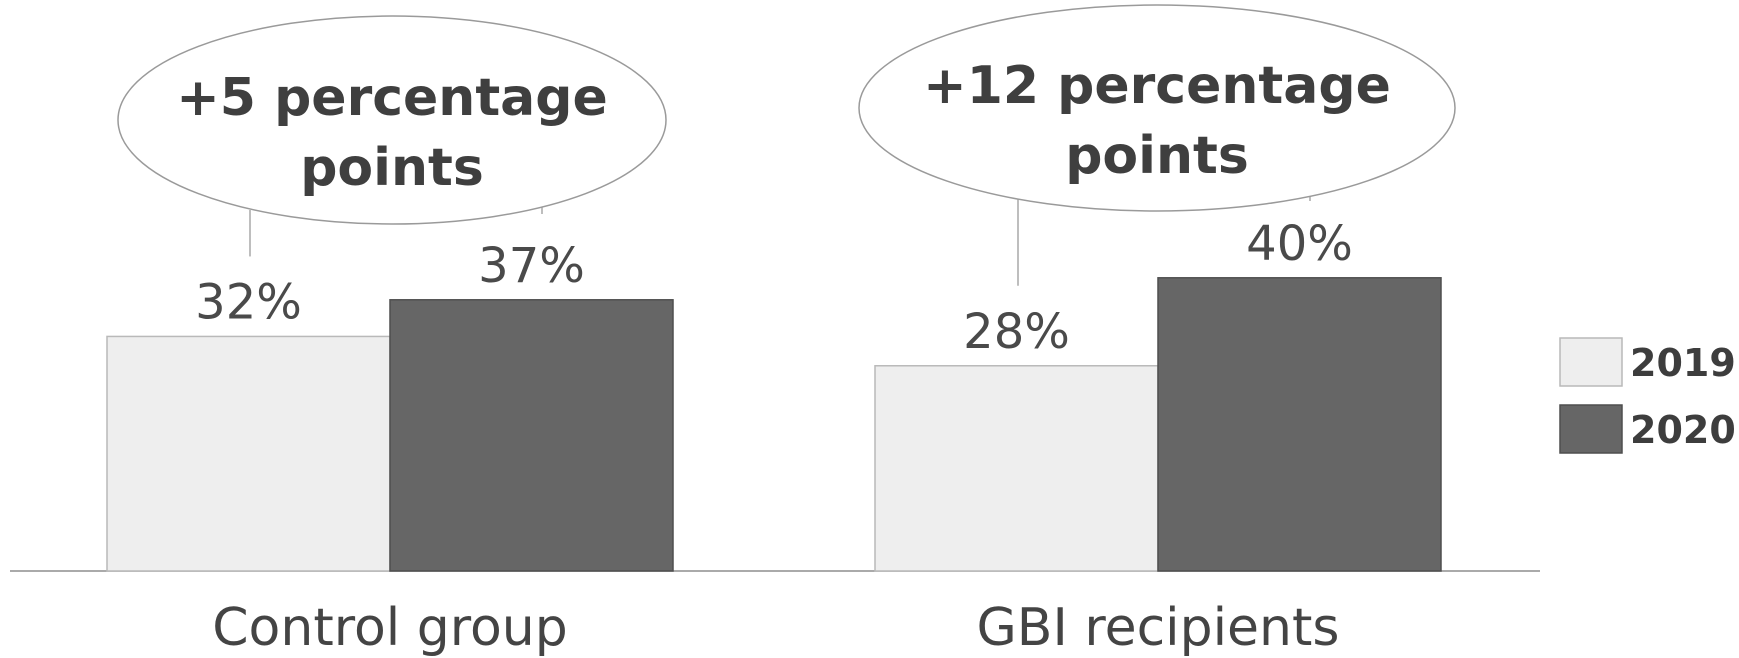 This screenshot has height=658, width=1739. What do you see at coordinates (392, 168) in the screenshot?
I see `annotation-line2-0: points` at bounding box center [392, 168].